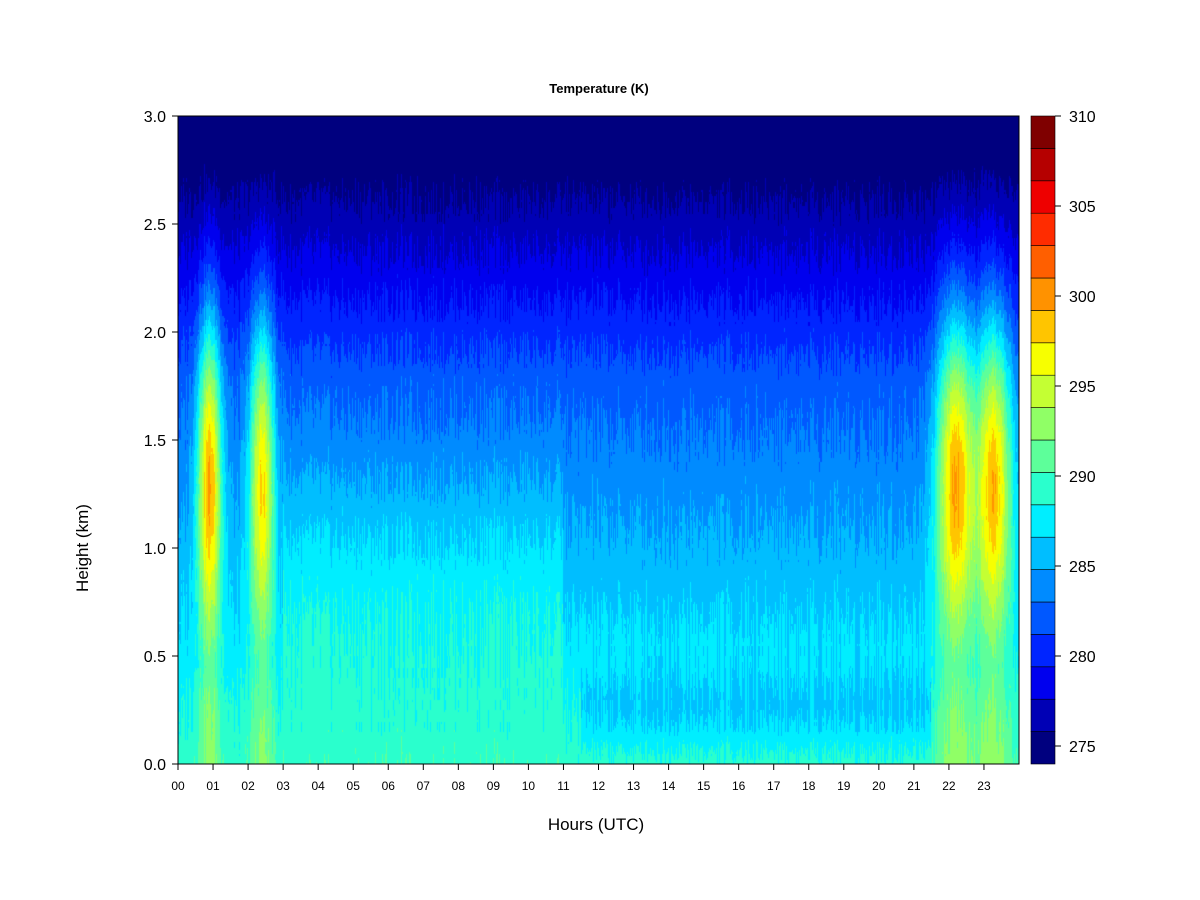  I want to click on x-tick-label: 02, so click(248, 786).